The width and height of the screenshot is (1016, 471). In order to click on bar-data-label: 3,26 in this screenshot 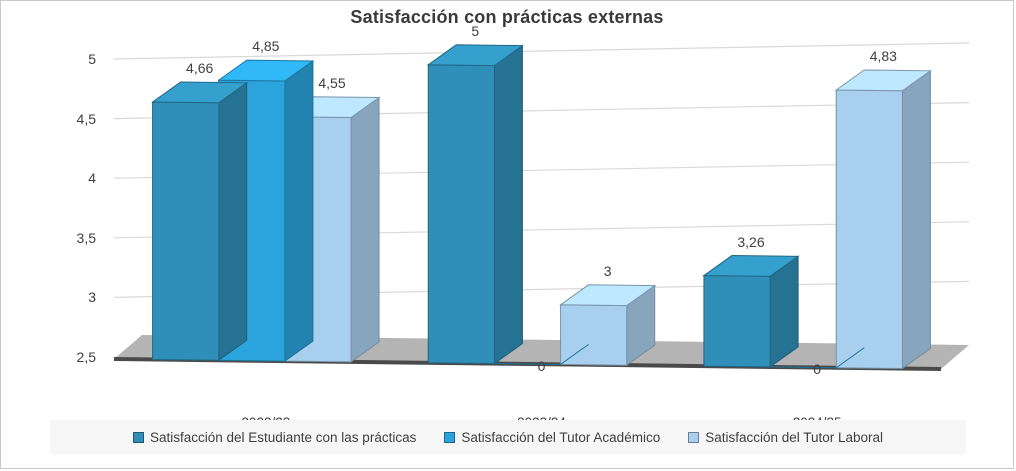, I will do `click(751, 241)`.